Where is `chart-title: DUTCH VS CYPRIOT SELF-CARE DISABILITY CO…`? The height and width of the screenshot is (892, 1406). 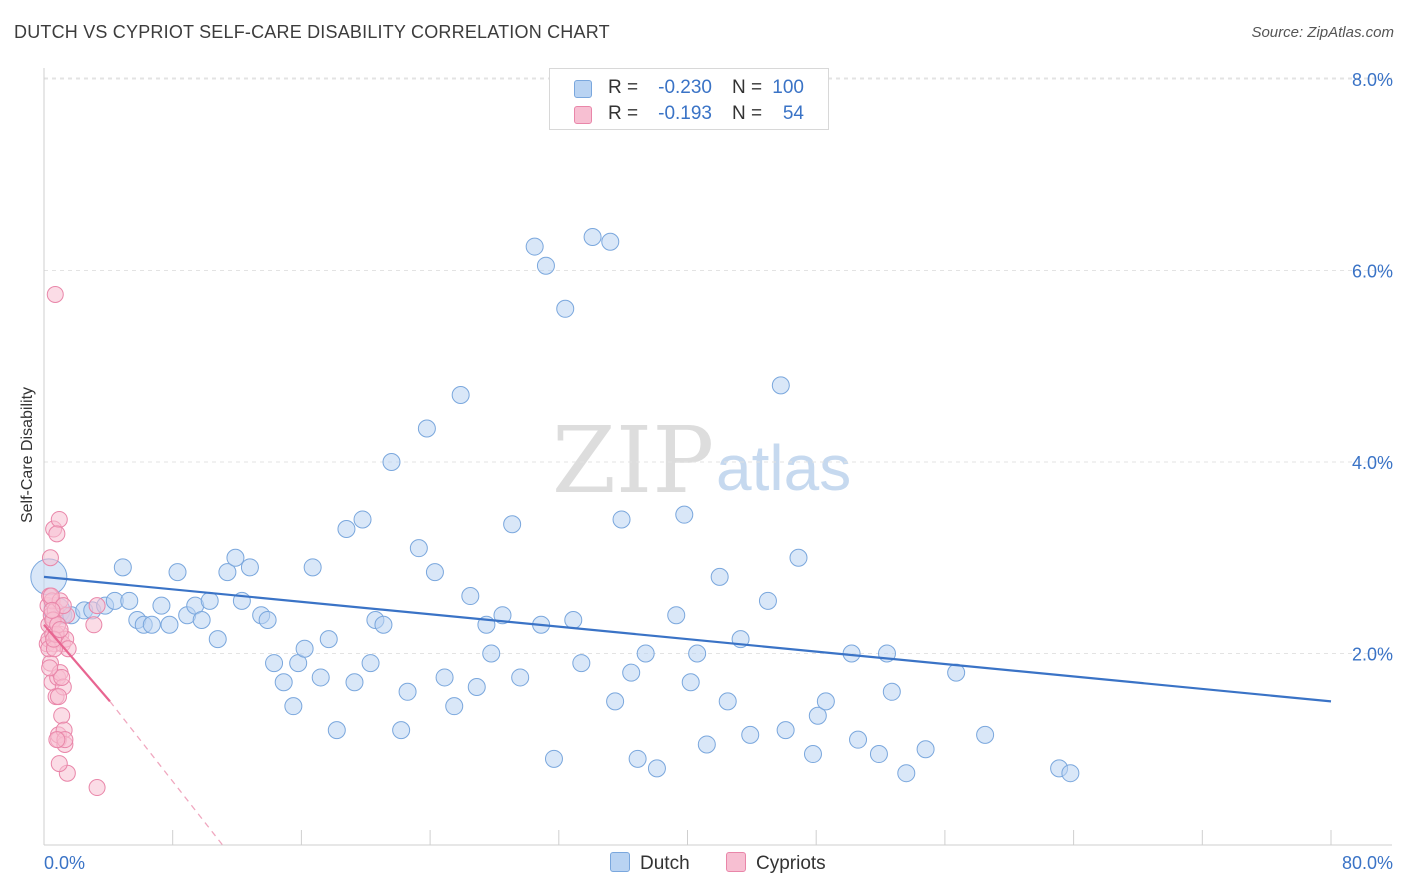 chart-title: DUTCH VS CYPRIOT SELF-CARE DISABILITY CO… is located at coordinates (312, 32).